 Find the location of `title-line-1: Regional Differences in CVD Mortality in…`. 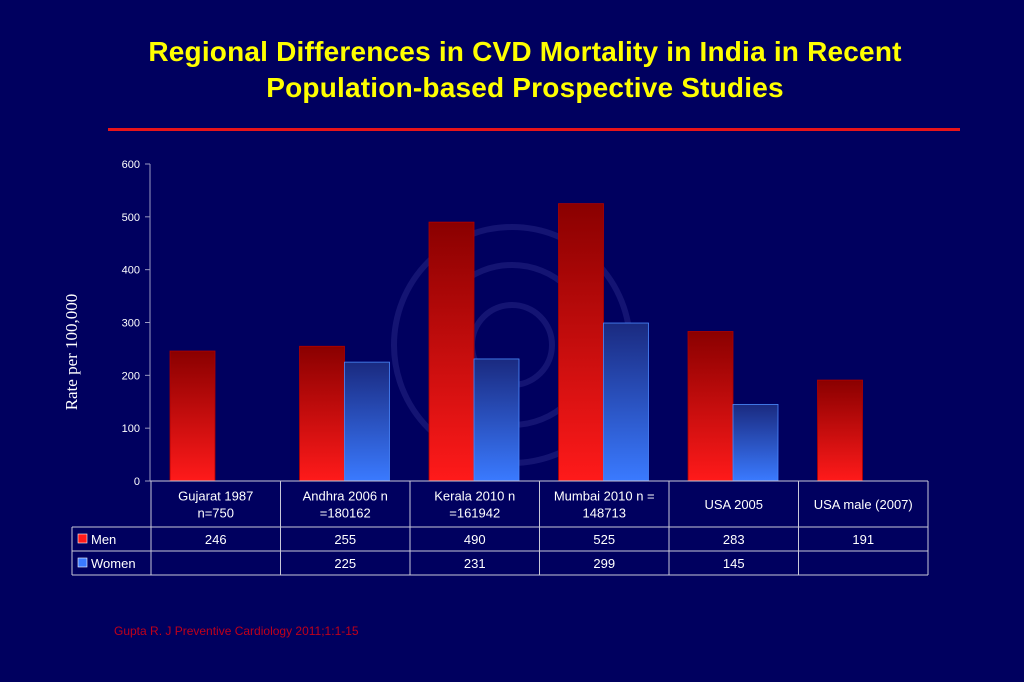

title-line-1: Regional Differences in CVD Mortality in… is located at coordinates (525, 51).